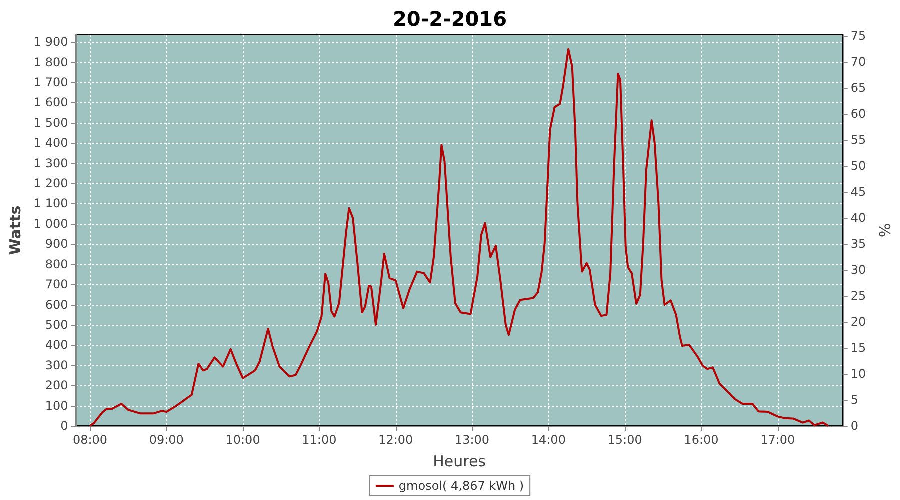 The width and height of the screenshot is (900, 500). I want to click on y2-tick-label: 10, so click(858, 374).